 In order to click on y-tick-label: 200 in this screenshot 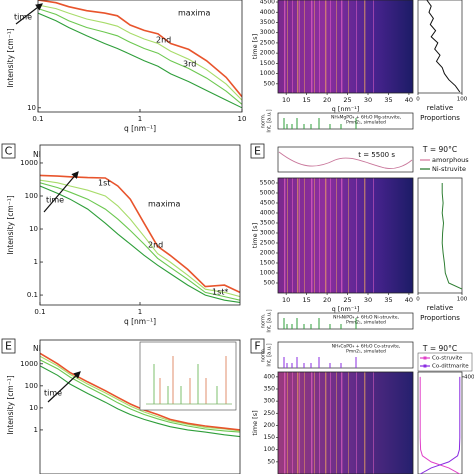, I will do `click(270, 425)`.